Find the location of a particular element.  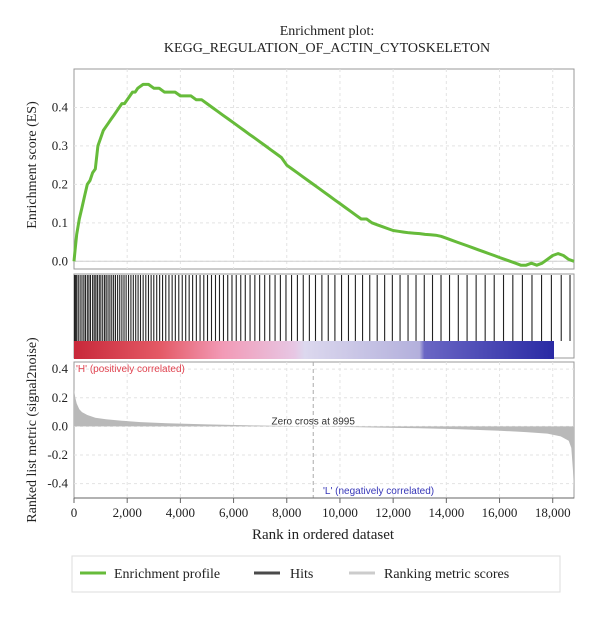

x-axis-title: Rank in ordered dataset is located at coordinates (323, 535).